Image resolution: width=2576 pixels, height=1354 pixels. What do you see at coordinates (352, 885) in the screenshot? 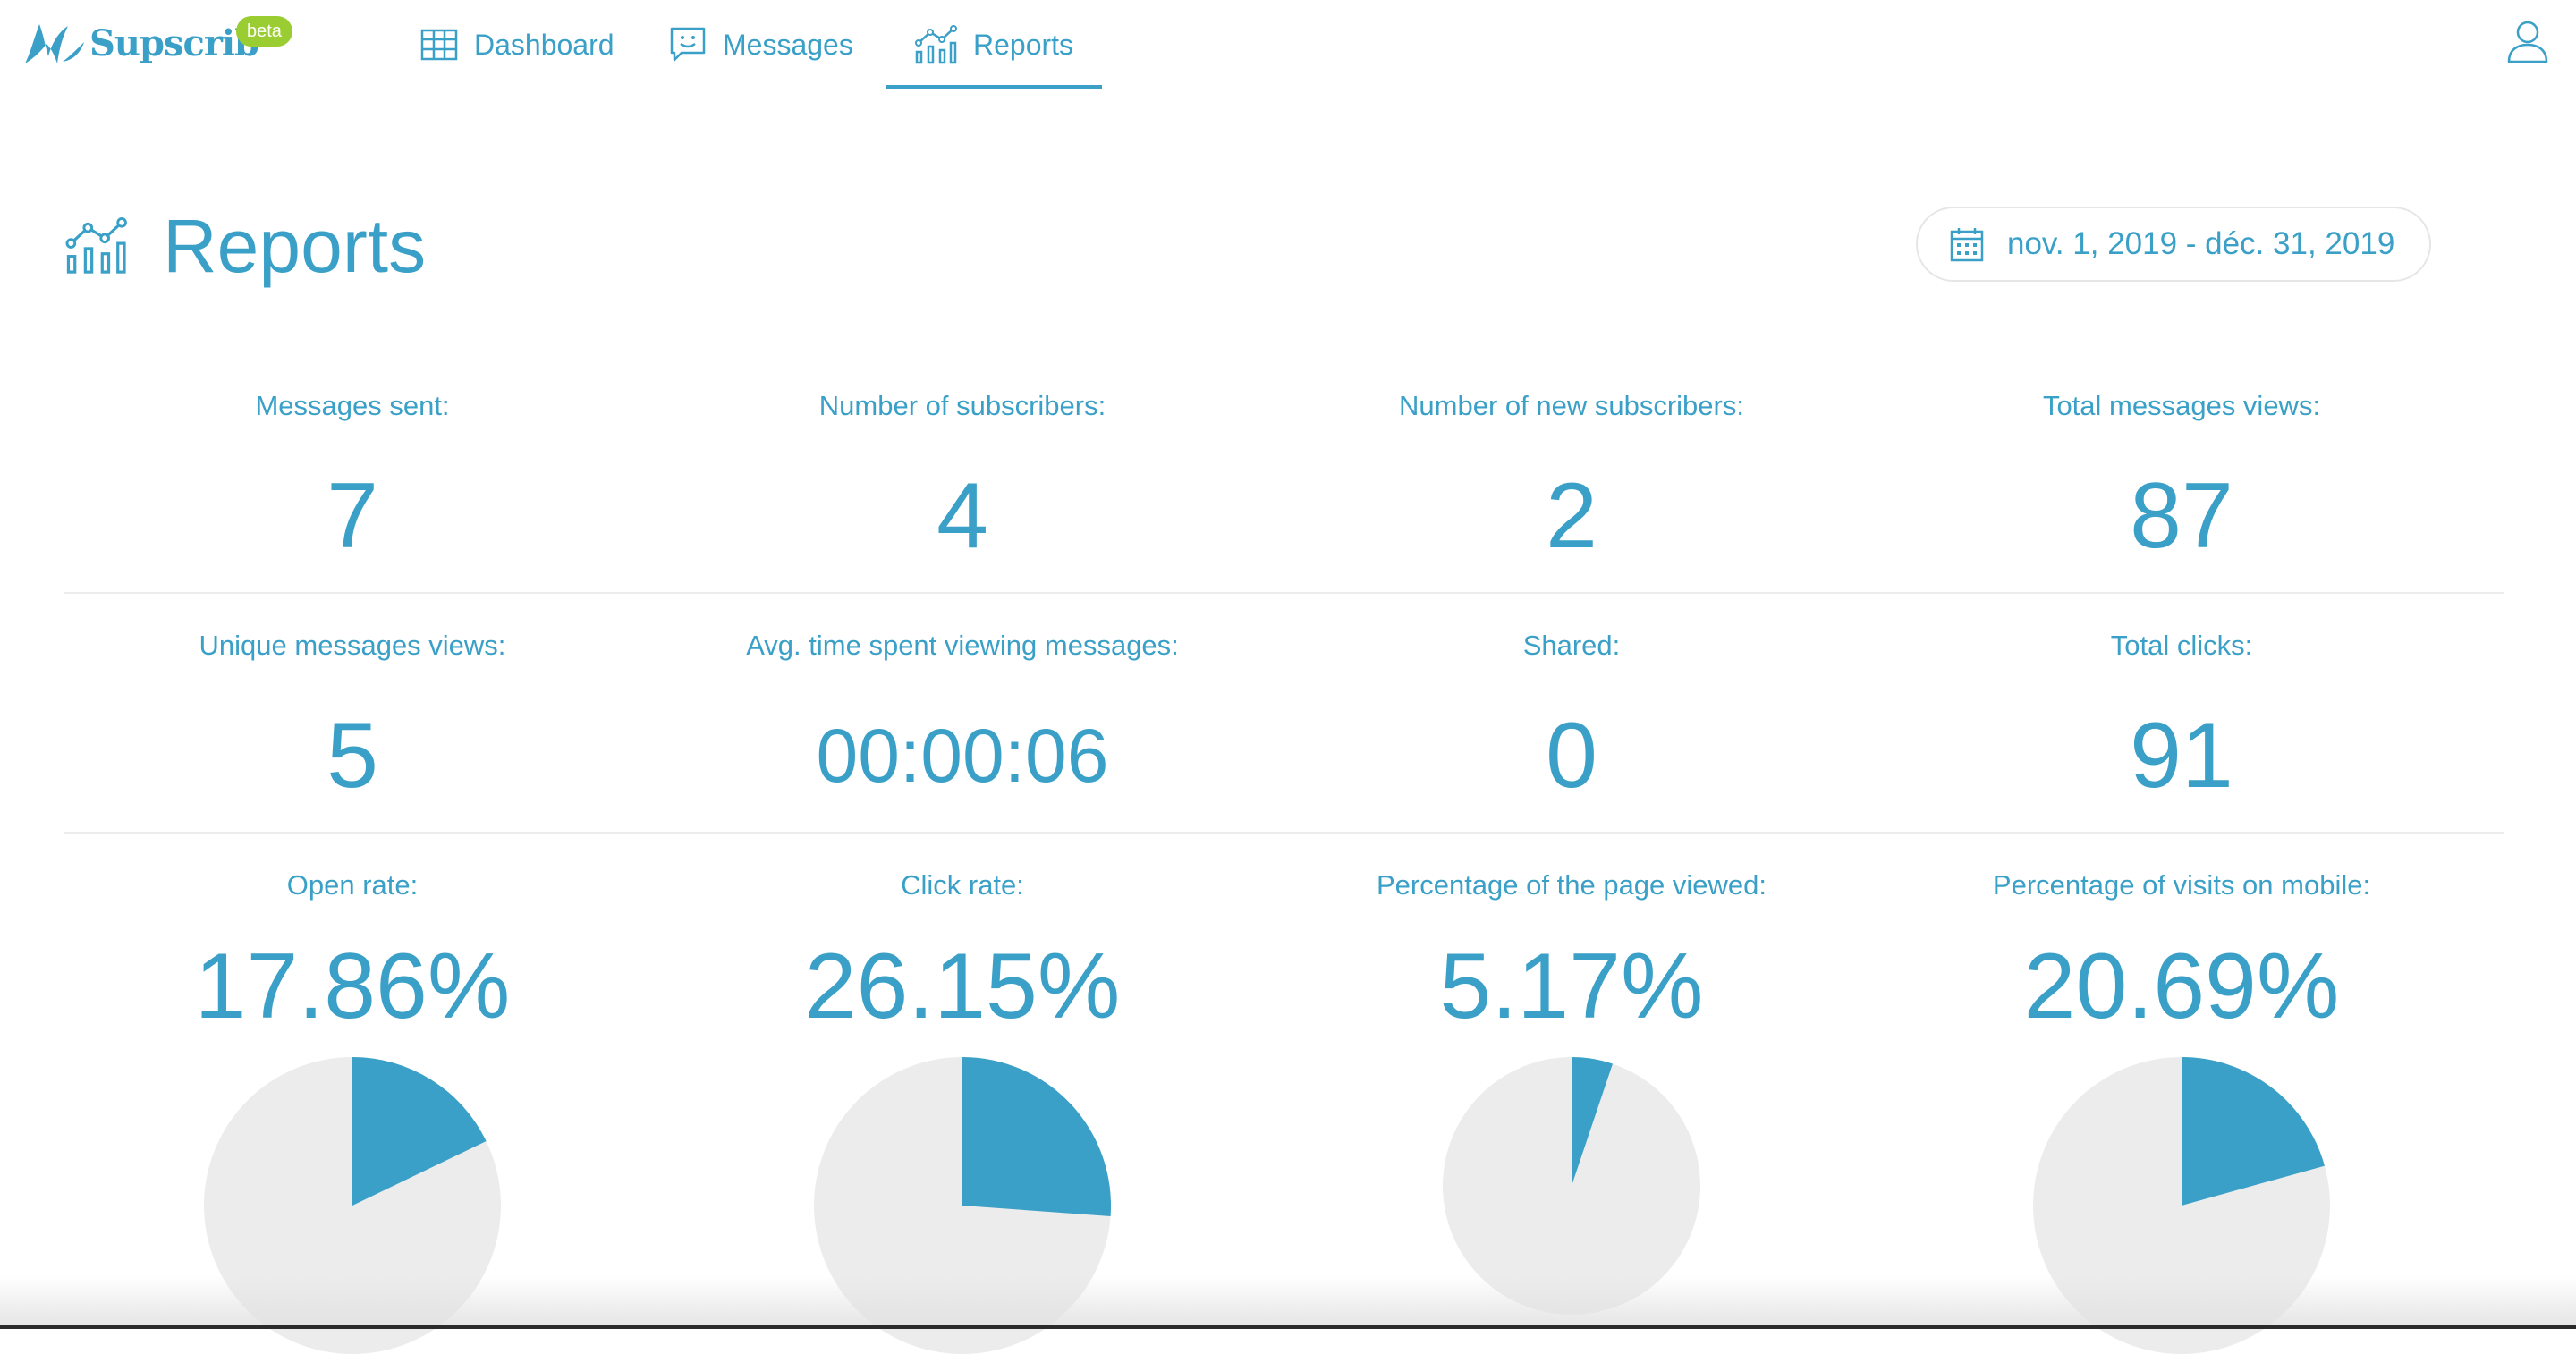
I see `rate-label: Open rate:` at bounding box center [352, 885].